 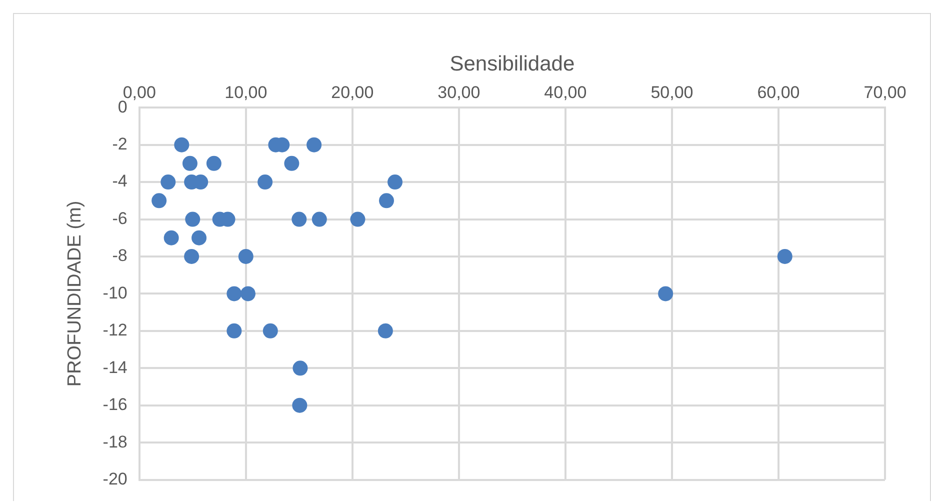 I want to click on x-tick-label: 30,00, so click(x=459, y=92).